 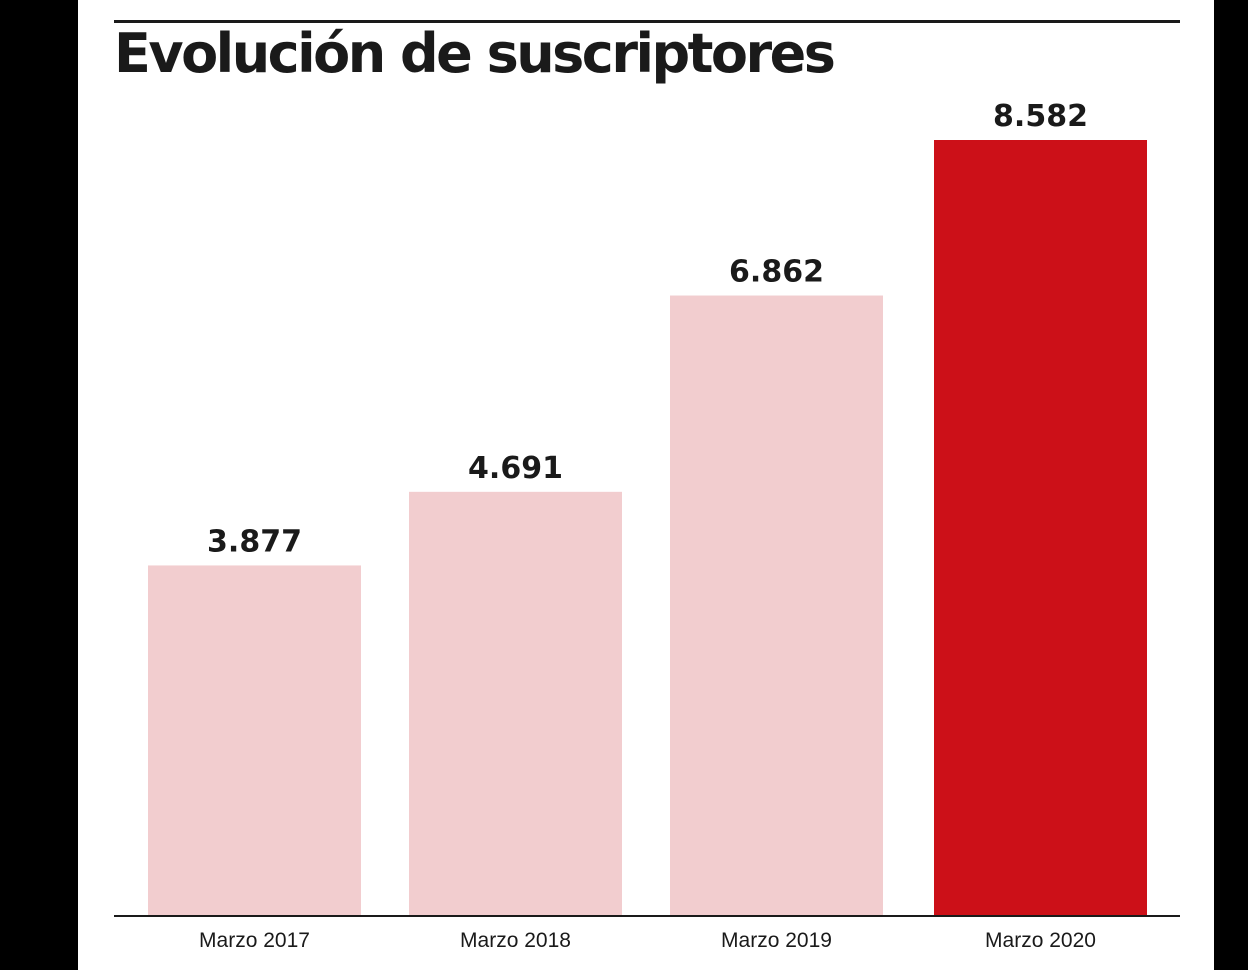 What do you see at coordinates (1040, 116) in the screenshot?
I see `value-label-4: 8.582` at bounding box center [1040, 116].